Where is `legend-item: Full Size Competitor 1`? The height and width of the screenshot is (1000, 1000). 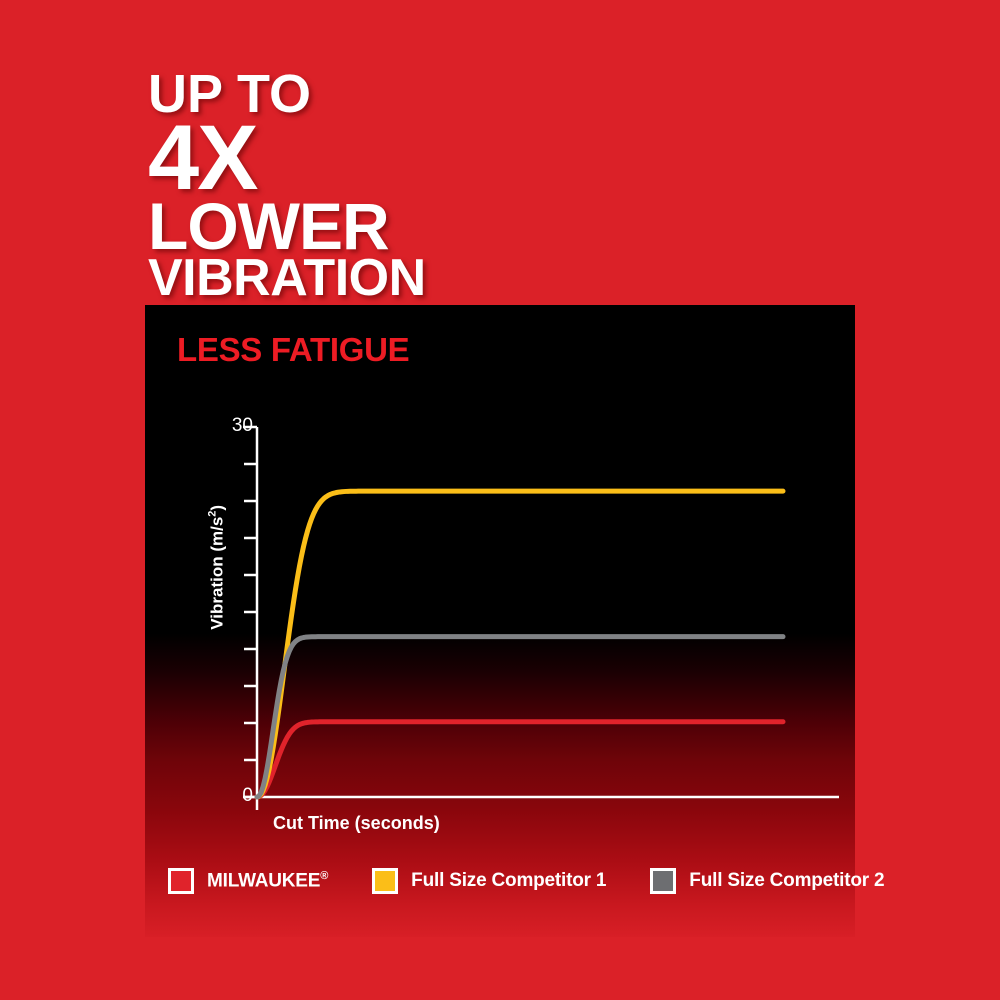 legend-item: Full Size Competitor 1 is located at coordinates (489, 881).